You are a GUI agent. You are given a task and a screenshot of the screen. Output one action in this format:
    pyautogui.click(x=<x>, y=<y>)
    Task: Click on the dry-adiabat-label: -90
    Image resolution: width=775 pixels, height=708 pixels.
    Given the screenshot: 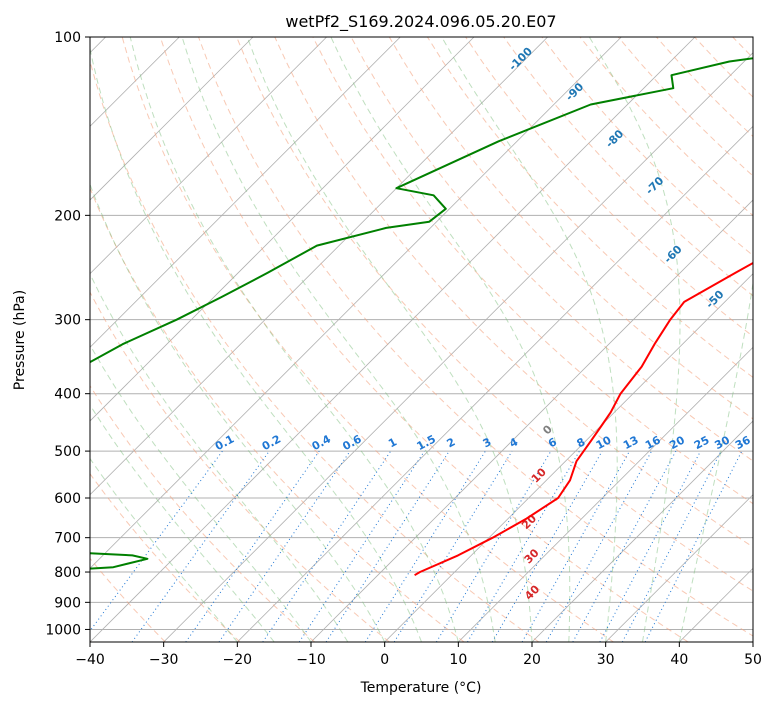 What is the action you would take?
    pyautogui.click(x=574, y=91)
    